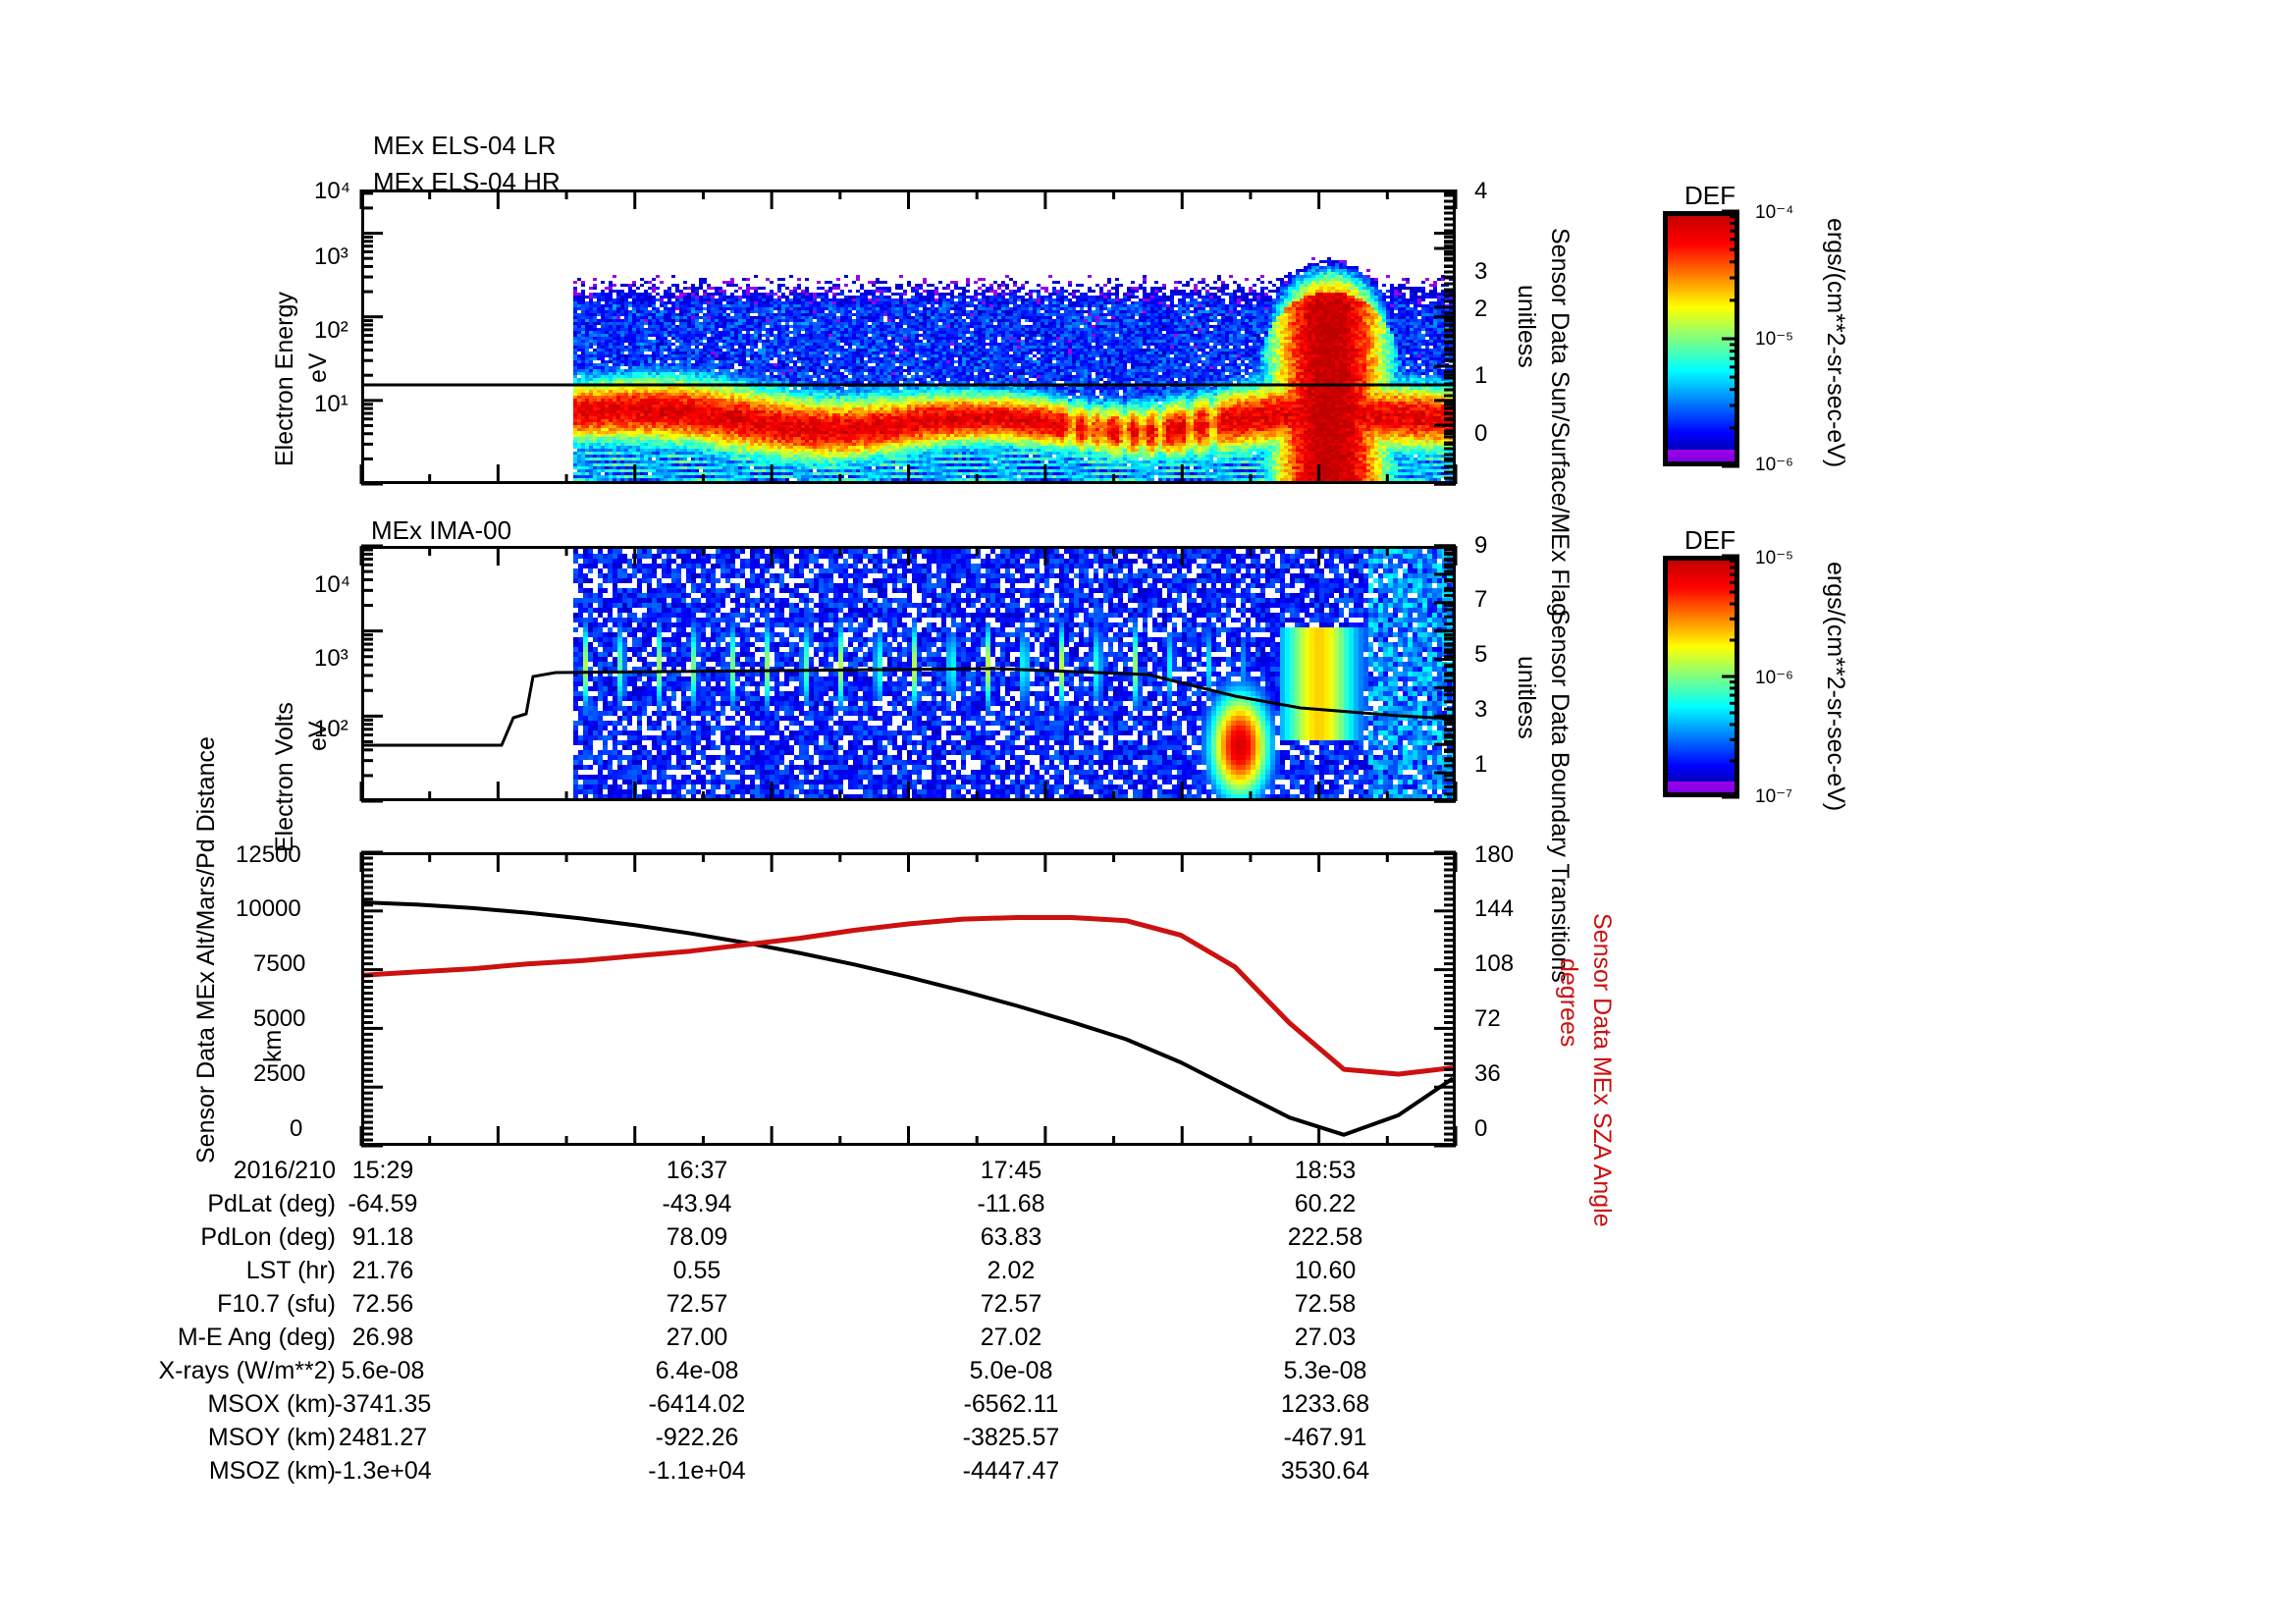  What do you see at coordinates (383, 1370) in the screenshot?
I see `table-cell: 5.6e-08` at bounding box center [383, 1370].